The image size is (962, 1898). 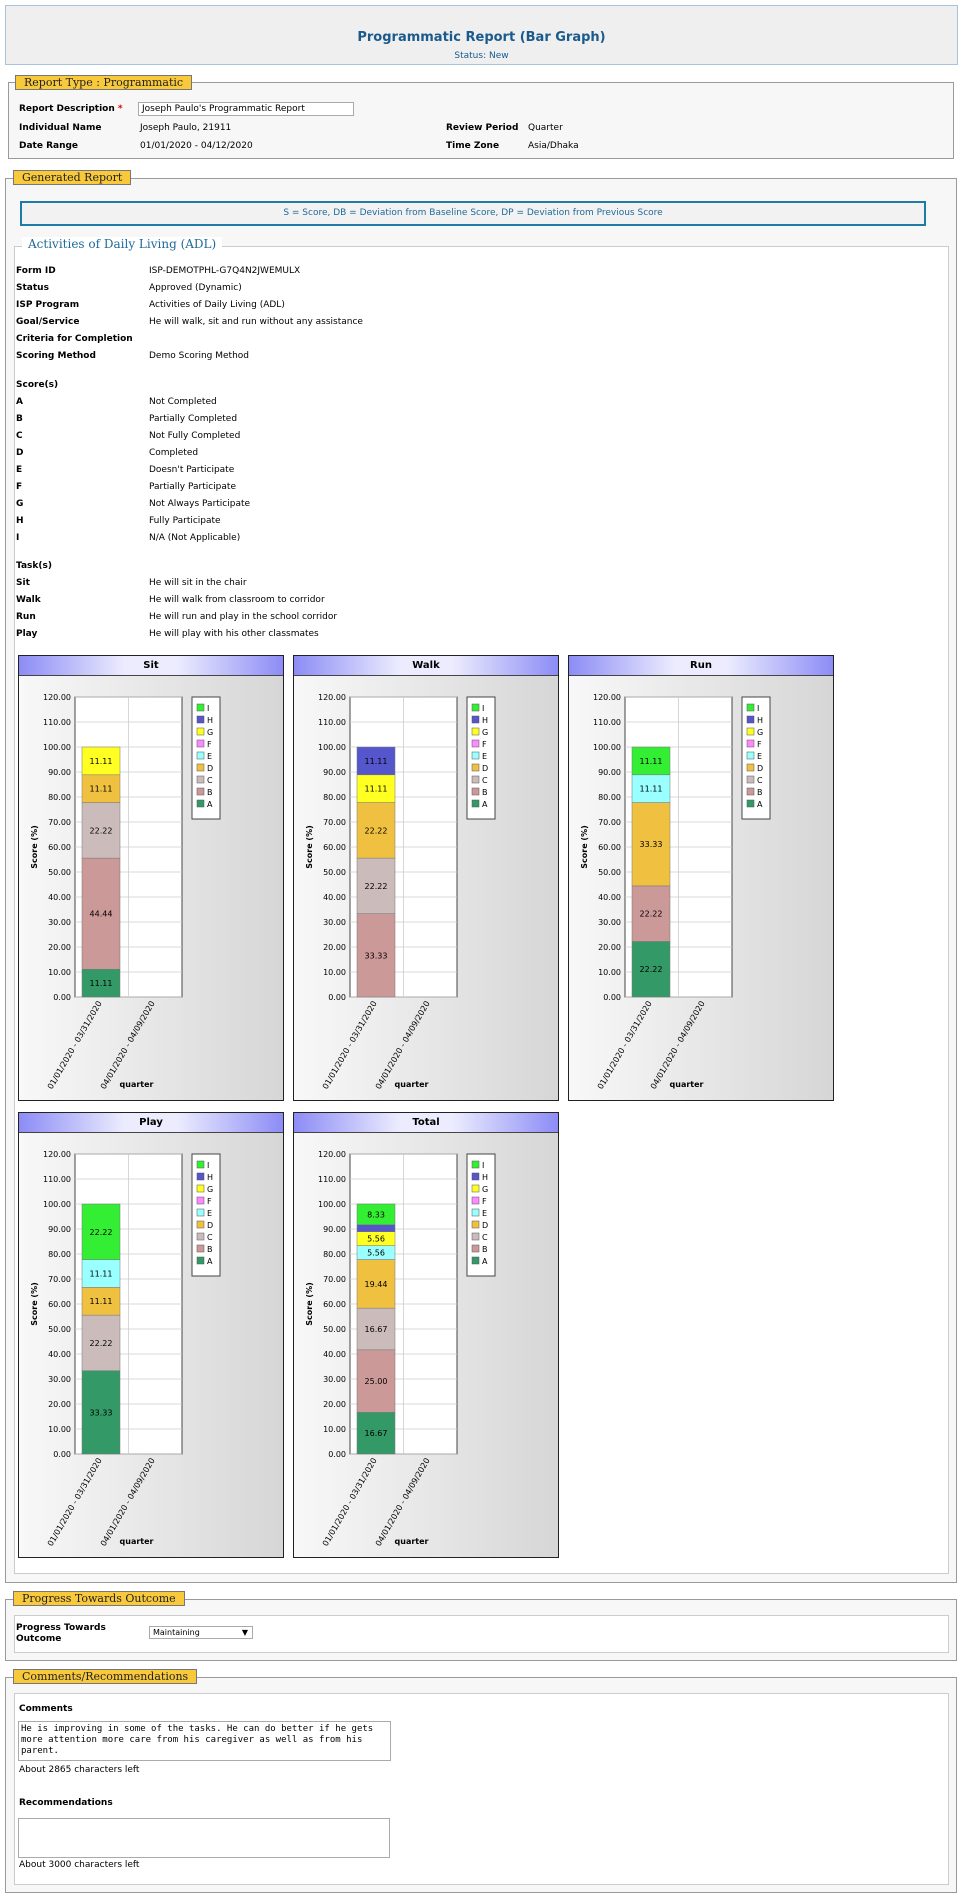 What do you see at coordinates (210, 720) in the screenshot?
I see `legend-label: H` at bounding box center [210, 720].